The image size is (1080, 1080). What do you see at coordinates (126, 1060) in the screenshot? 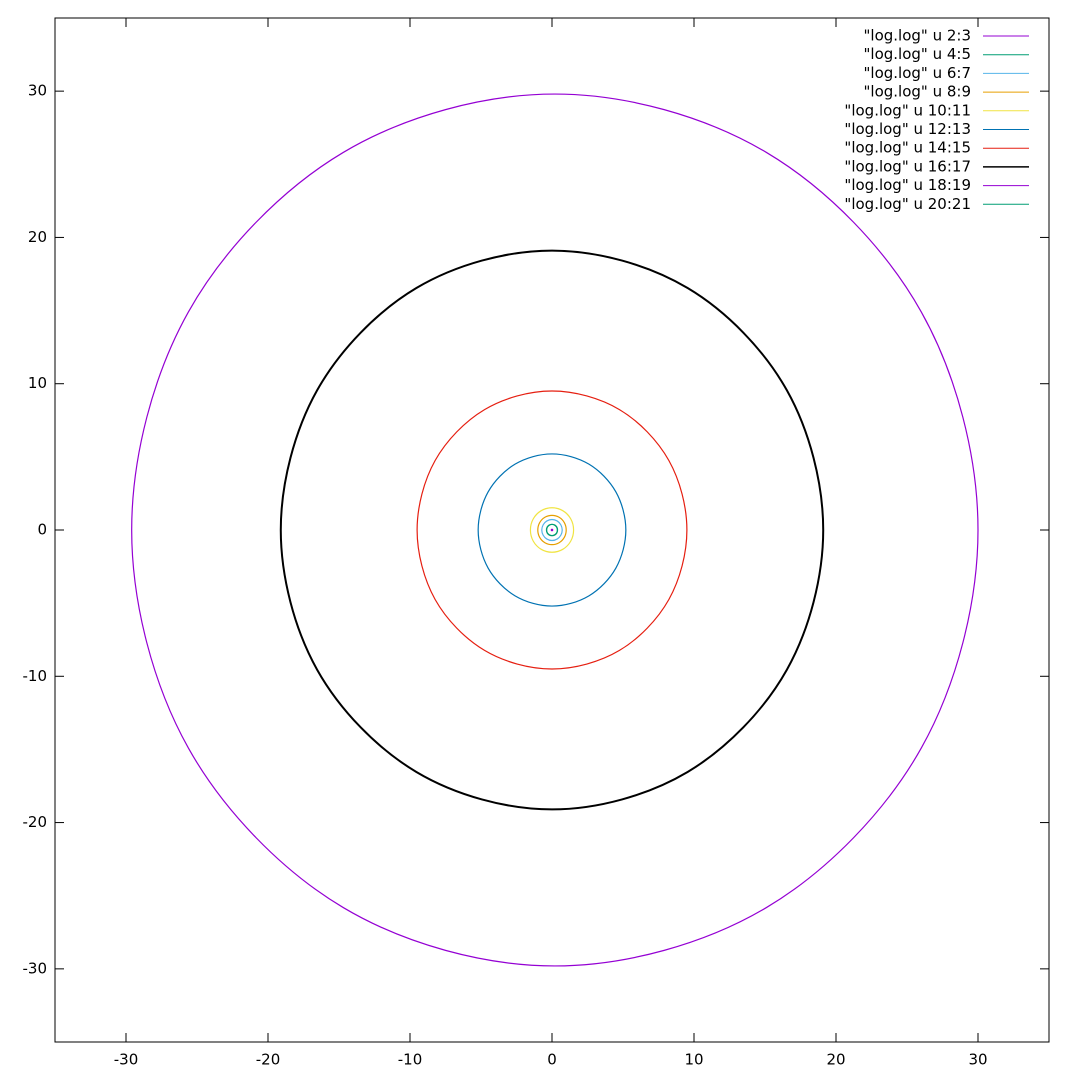
I see `x-tick-label: -30` at bounding box center [126, 1060].